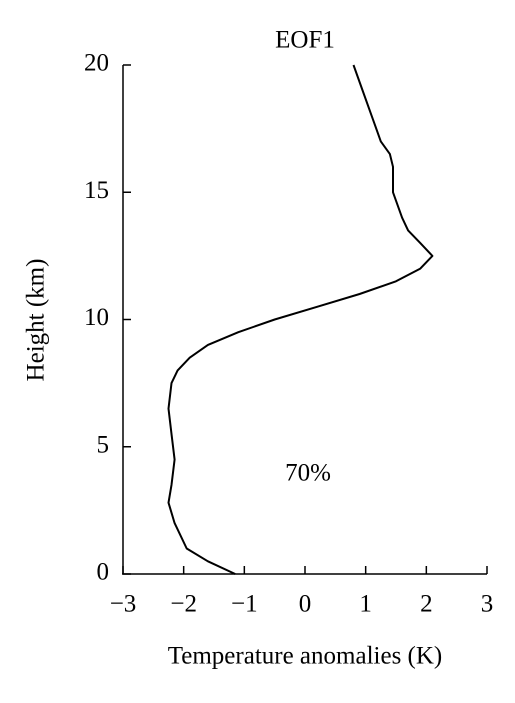 Image resolution: width=515 pixels, height=703 pixels. What do you see at coordinates (426, 604) in the screenshot?
I see `x-tick-label: 2` at bounding box center [426, 604].